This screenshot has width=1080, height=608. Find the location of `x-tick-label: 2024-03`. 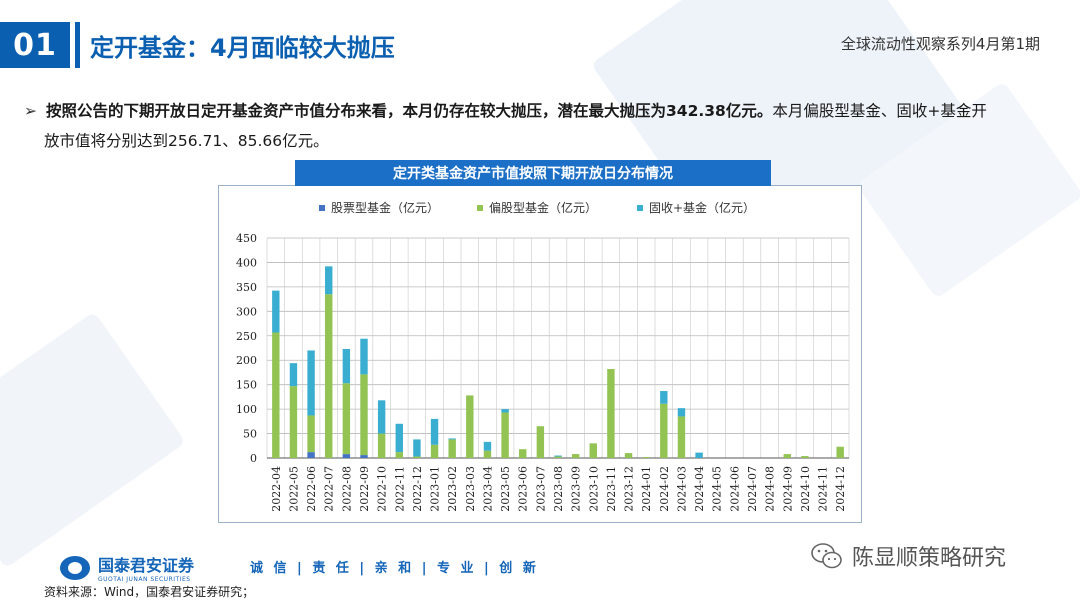

x-tick-label: 2024-03 is located at coordinates (681, 489).